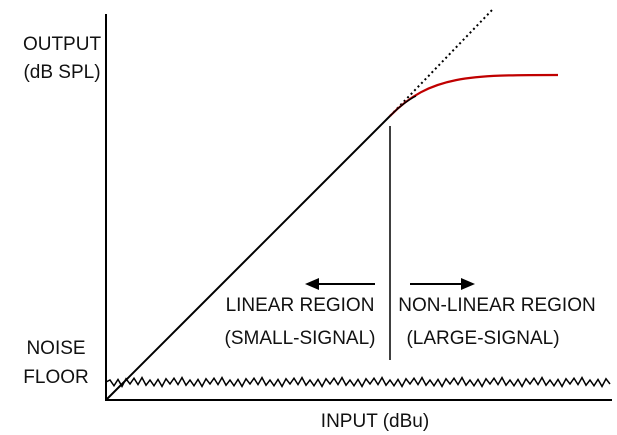  I want to click on region-label: NON-LINEAR REGION, so click(496, 305).